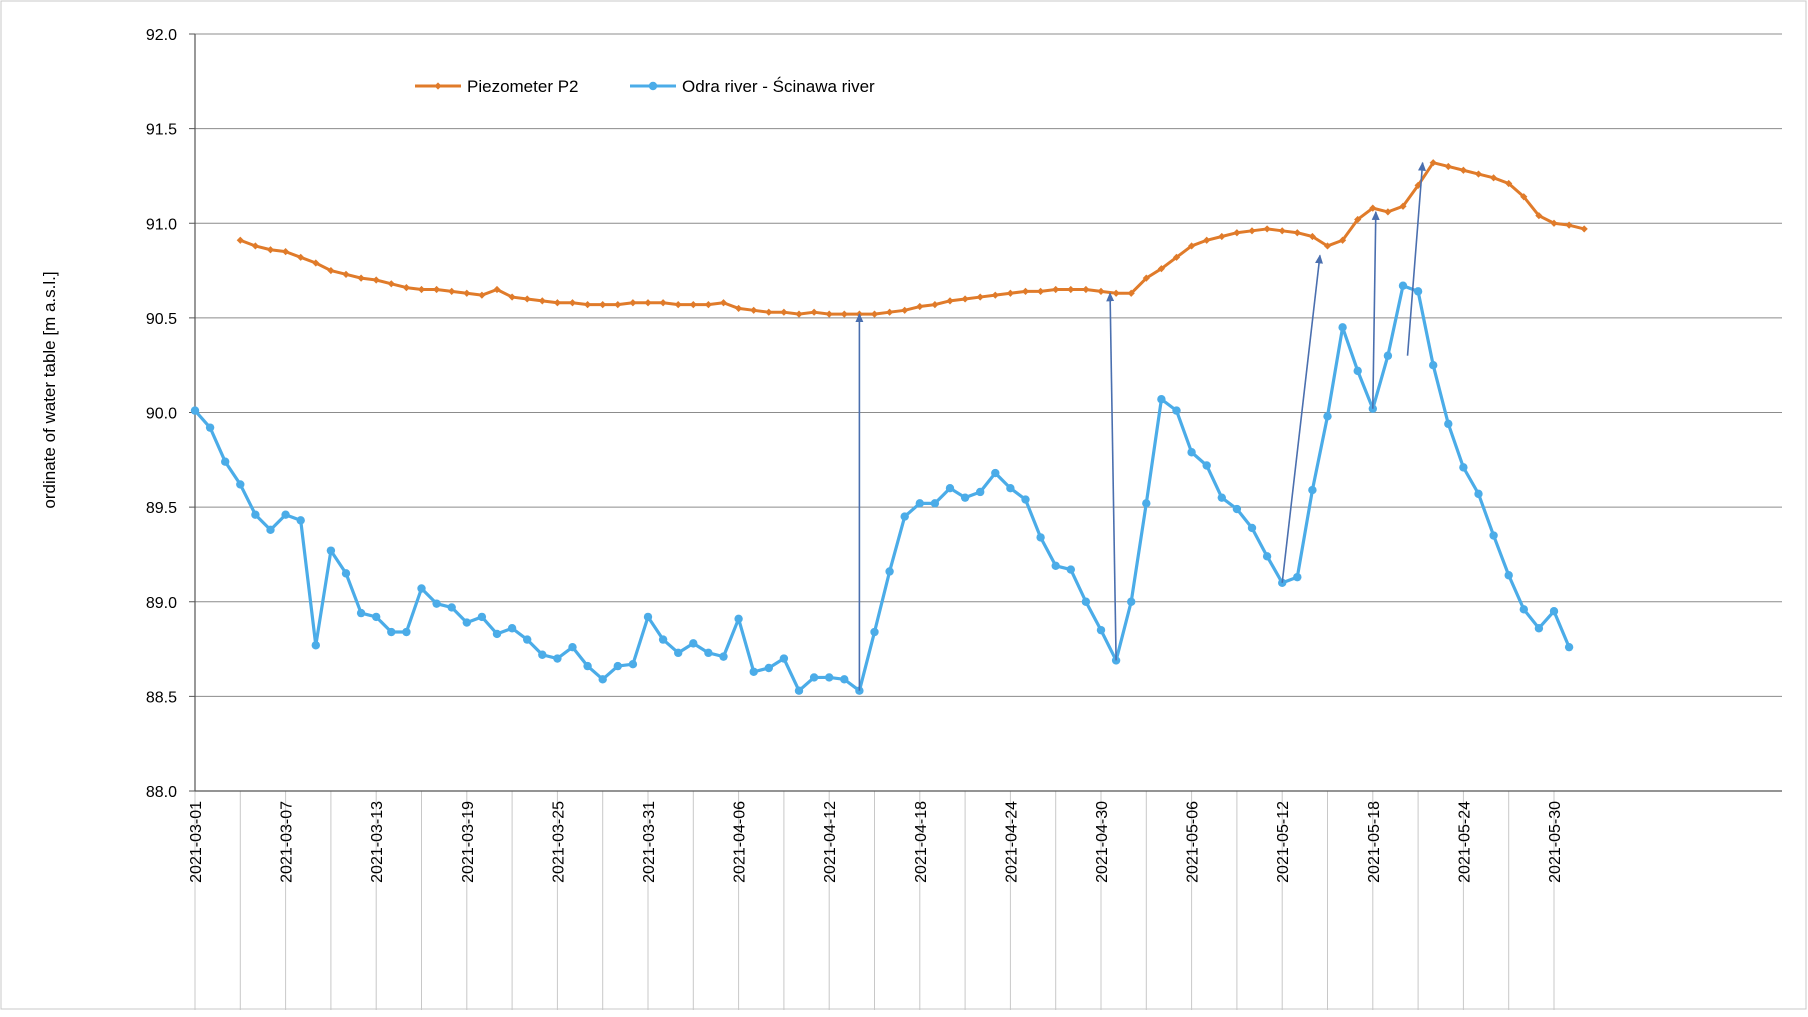 The image size is (1808, 1017). What do you see at coordinates (645, 86) in the screenshot?
I see `legend: Piezometer P2 Odra river - Ścinawa river` at bounding box center [645, 86].